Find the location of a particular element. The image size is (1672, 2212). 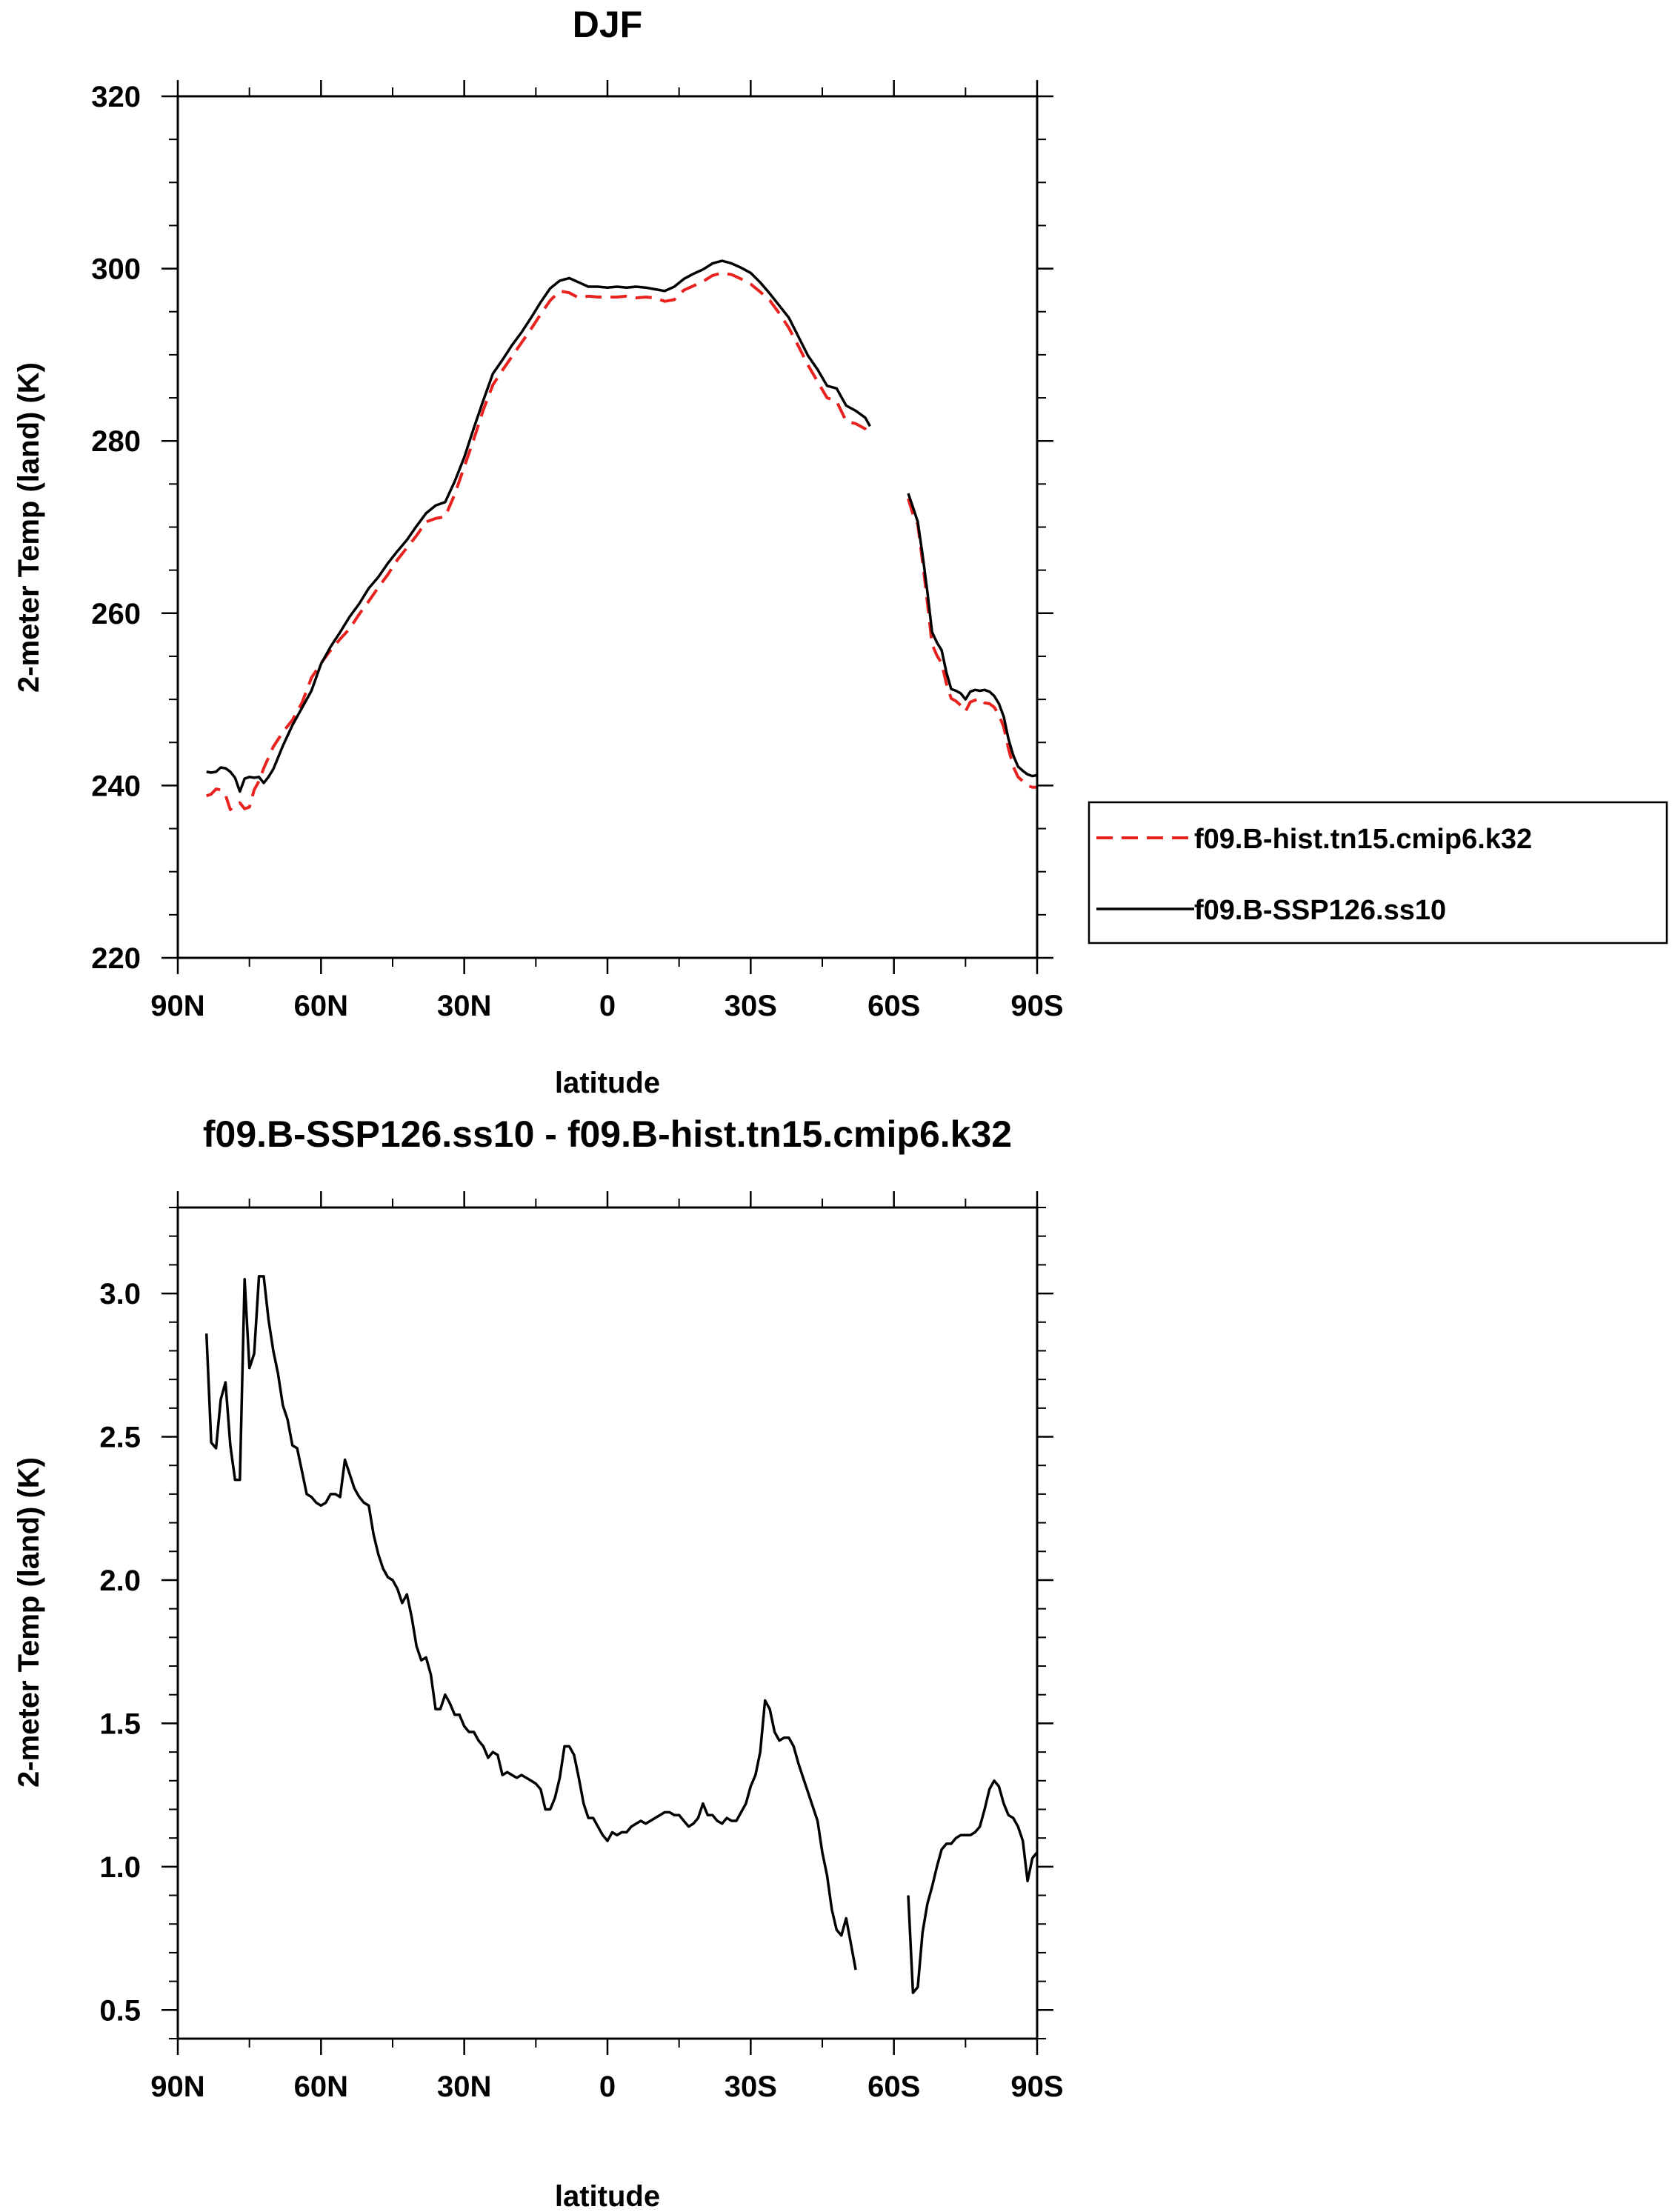

bottom-x-tick-label: 0 is located at coordinates (607, 2087).